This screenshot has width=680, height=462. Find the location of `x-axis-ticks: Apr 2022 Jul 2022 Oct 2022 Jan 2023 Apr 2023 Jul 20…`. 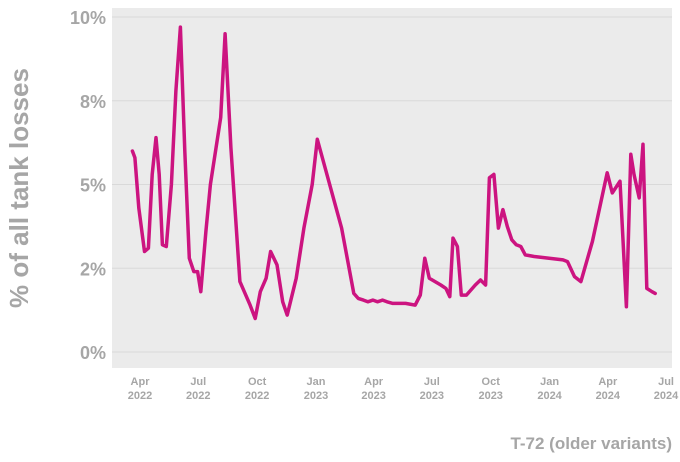

x-axis-ticks: Apr 2022 Jul 2022 Oct 2022 Jan 2023 Apr 2023 Jul 20… is located at coordinates (403, 389).